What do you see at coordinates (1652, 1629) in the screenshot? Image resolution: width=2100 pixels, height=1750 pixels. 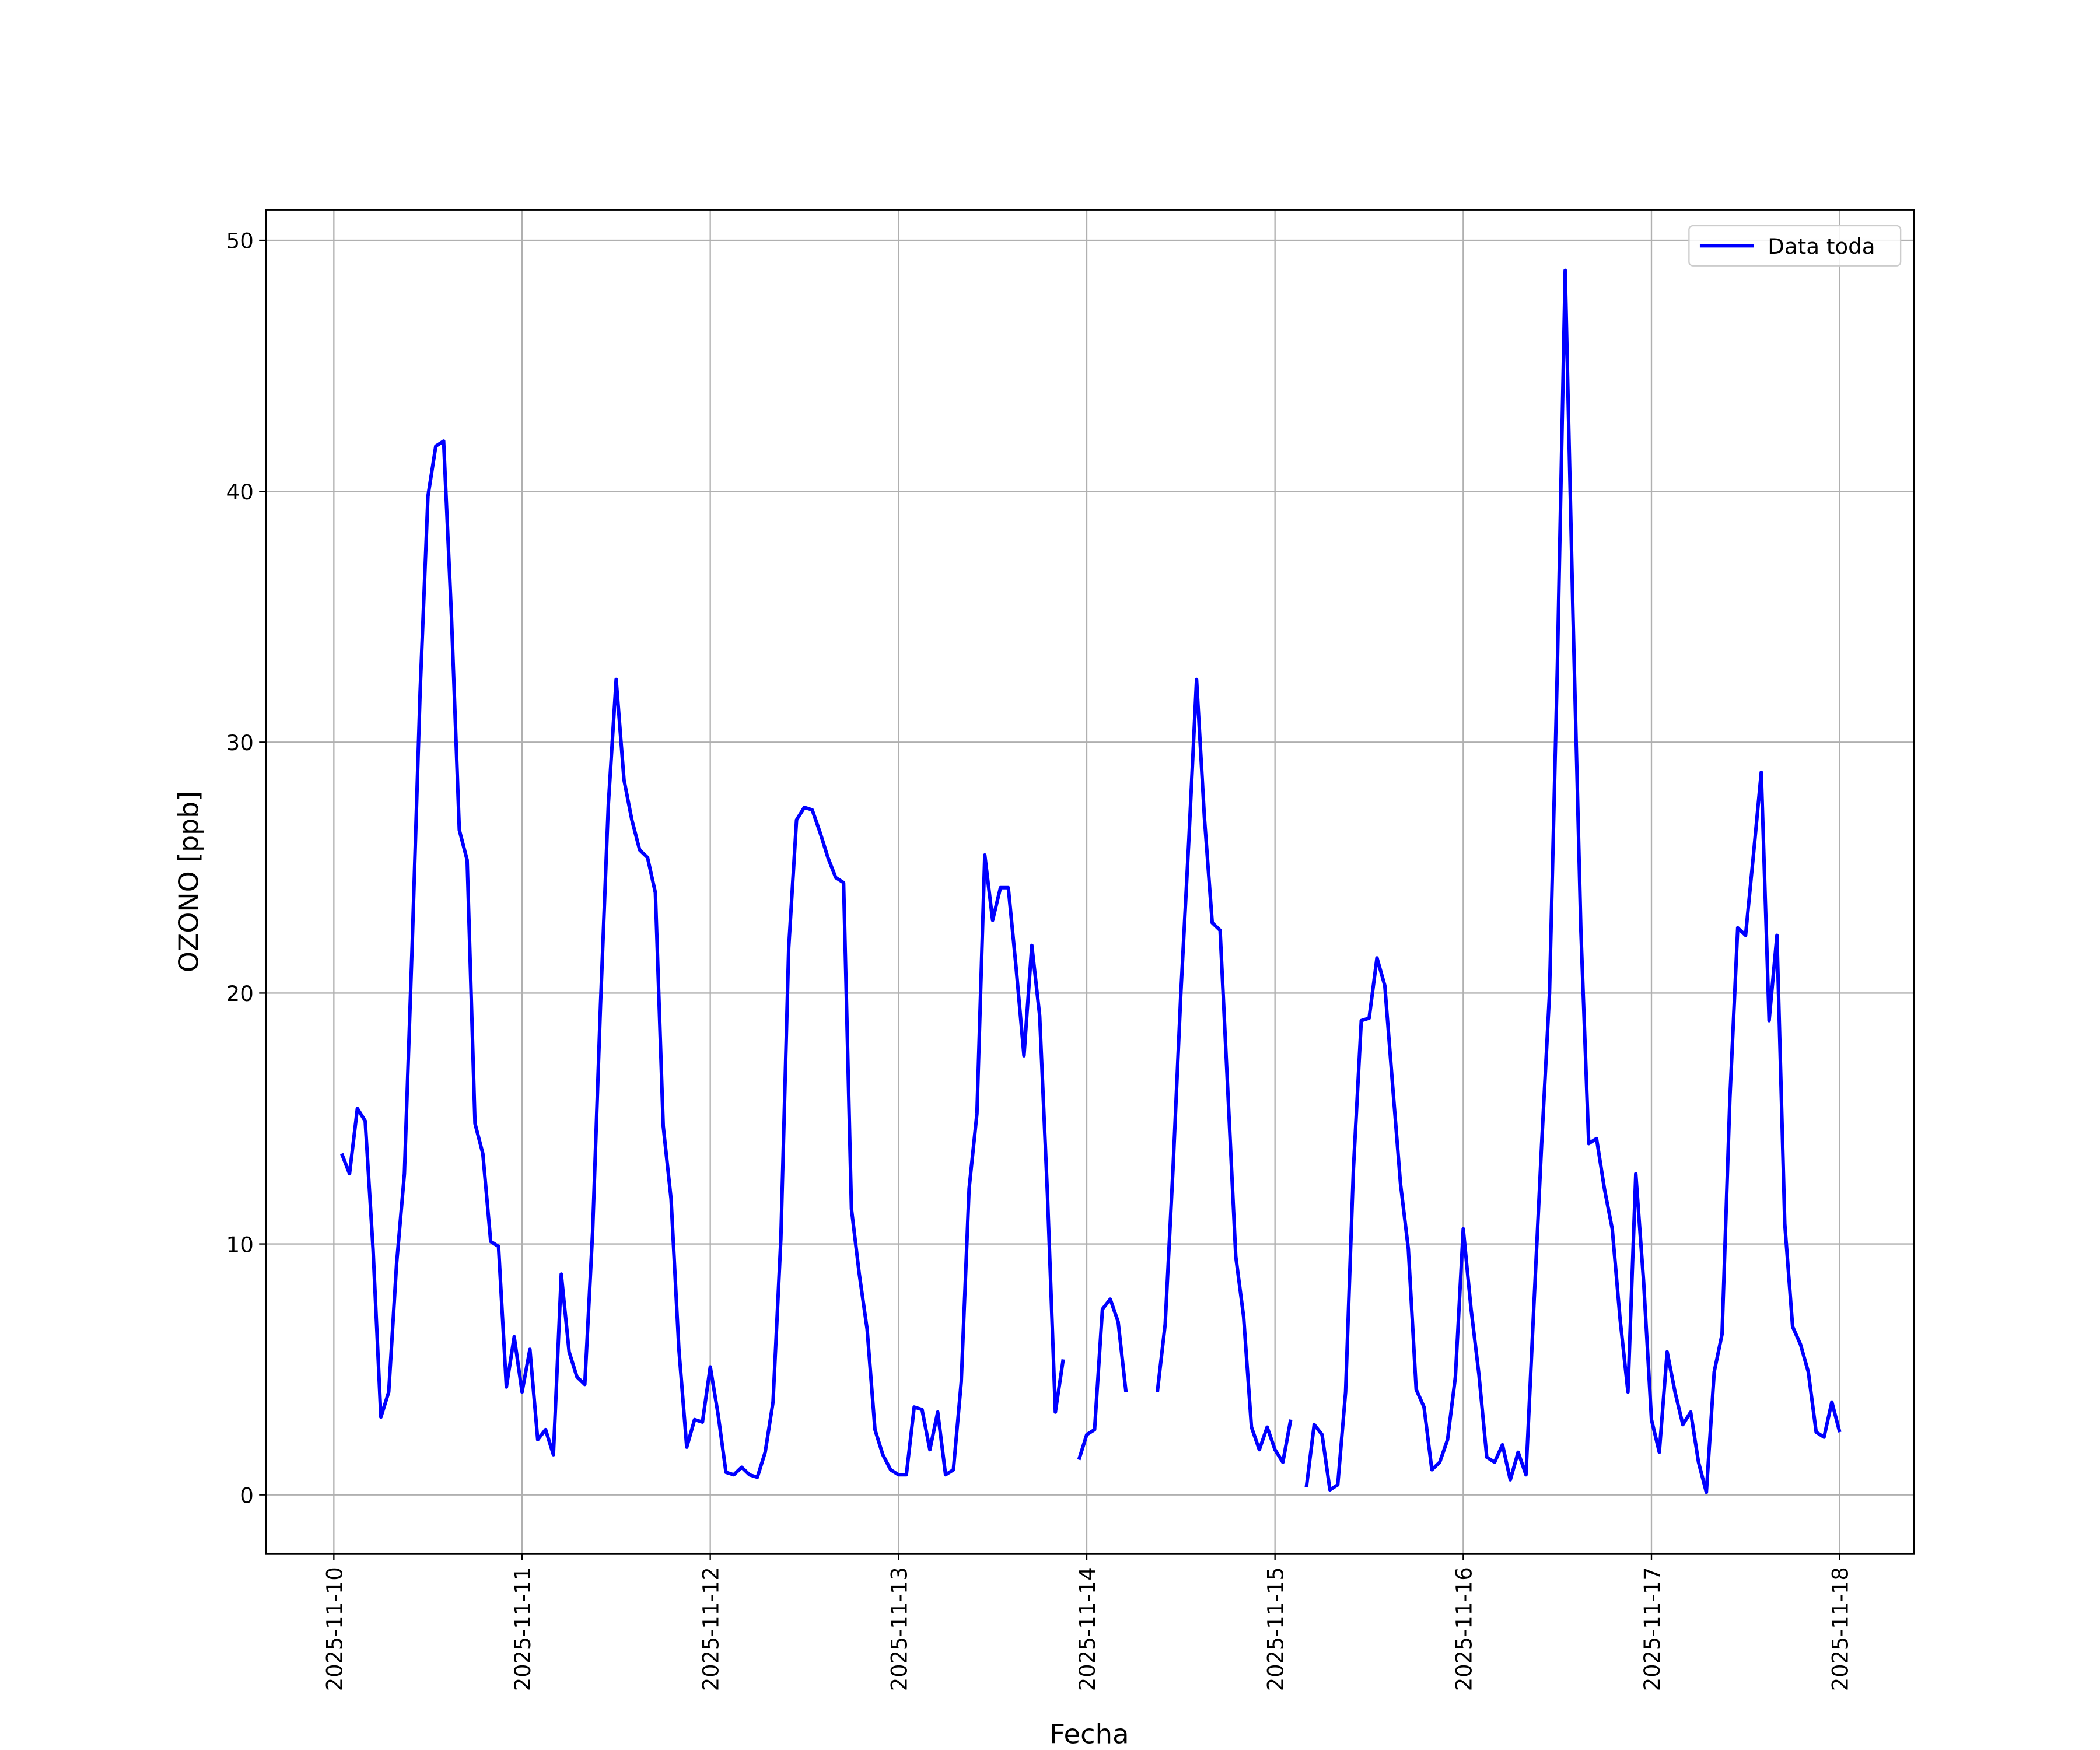 I see `x-tick-label: 2025-11-17` at bounding box center [1652, 1629].